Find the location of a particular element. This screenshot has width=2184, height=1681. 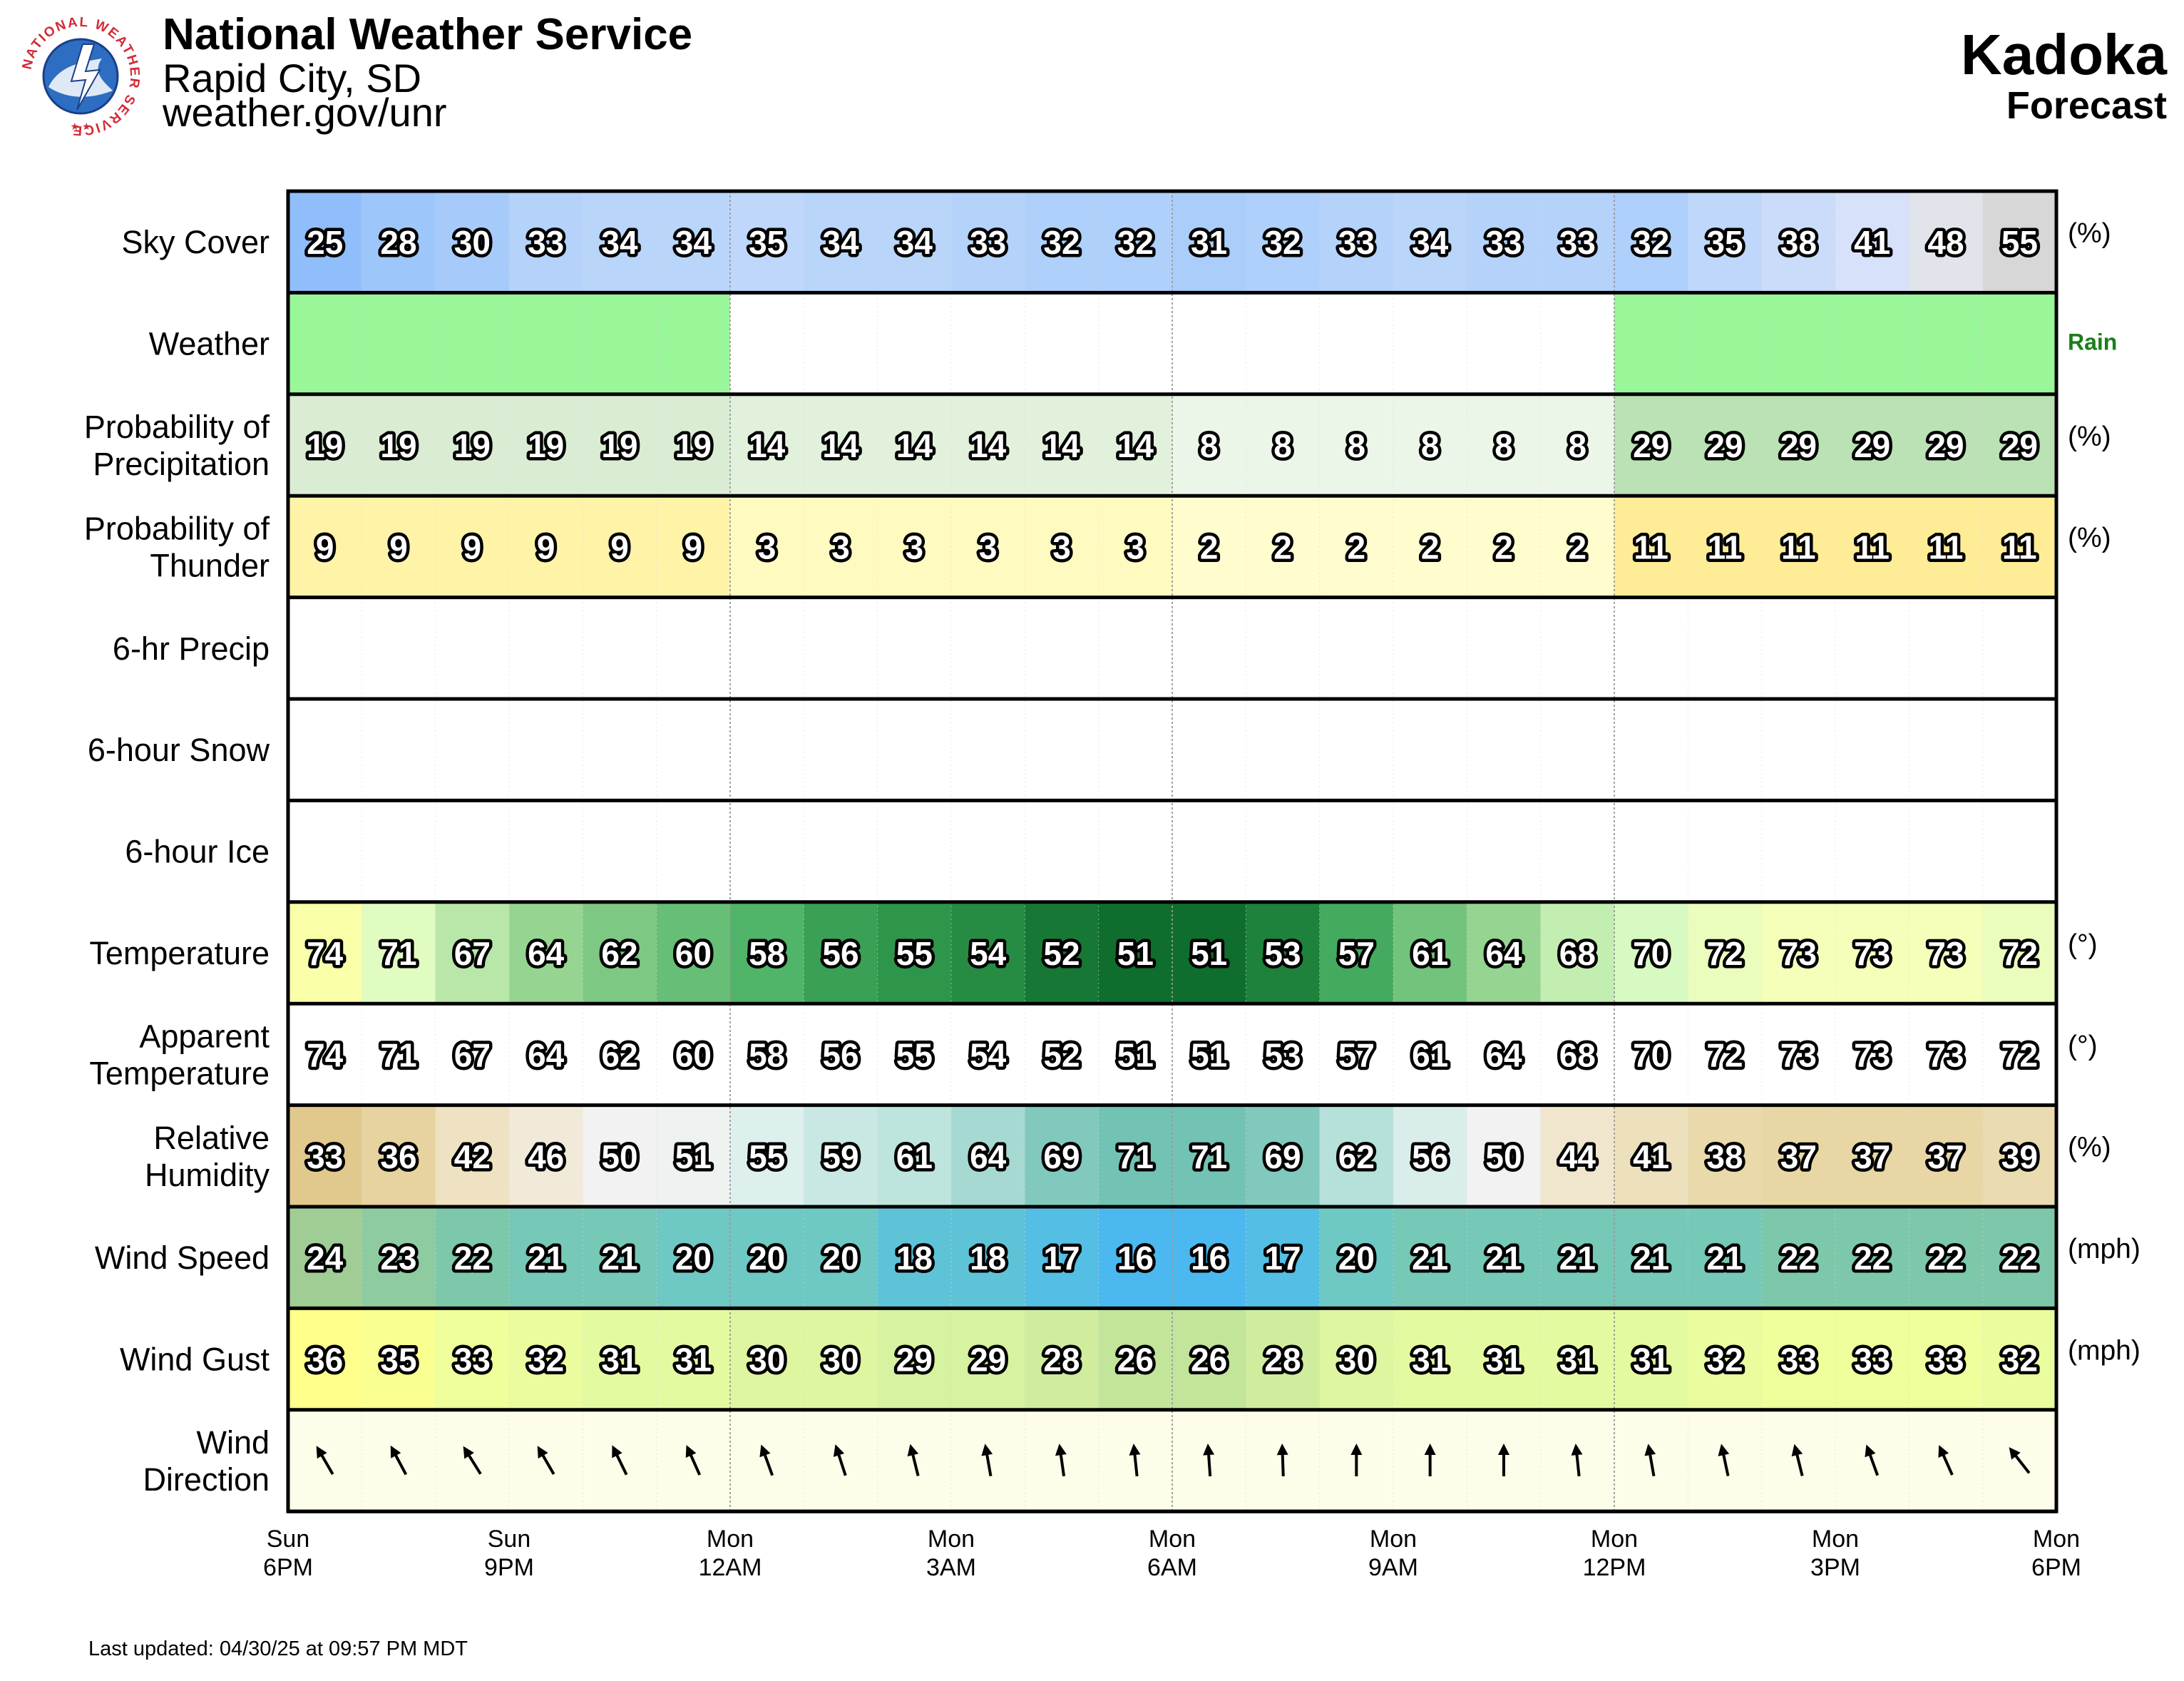

value-temp: 73 is located at coordinates (1945, 953).